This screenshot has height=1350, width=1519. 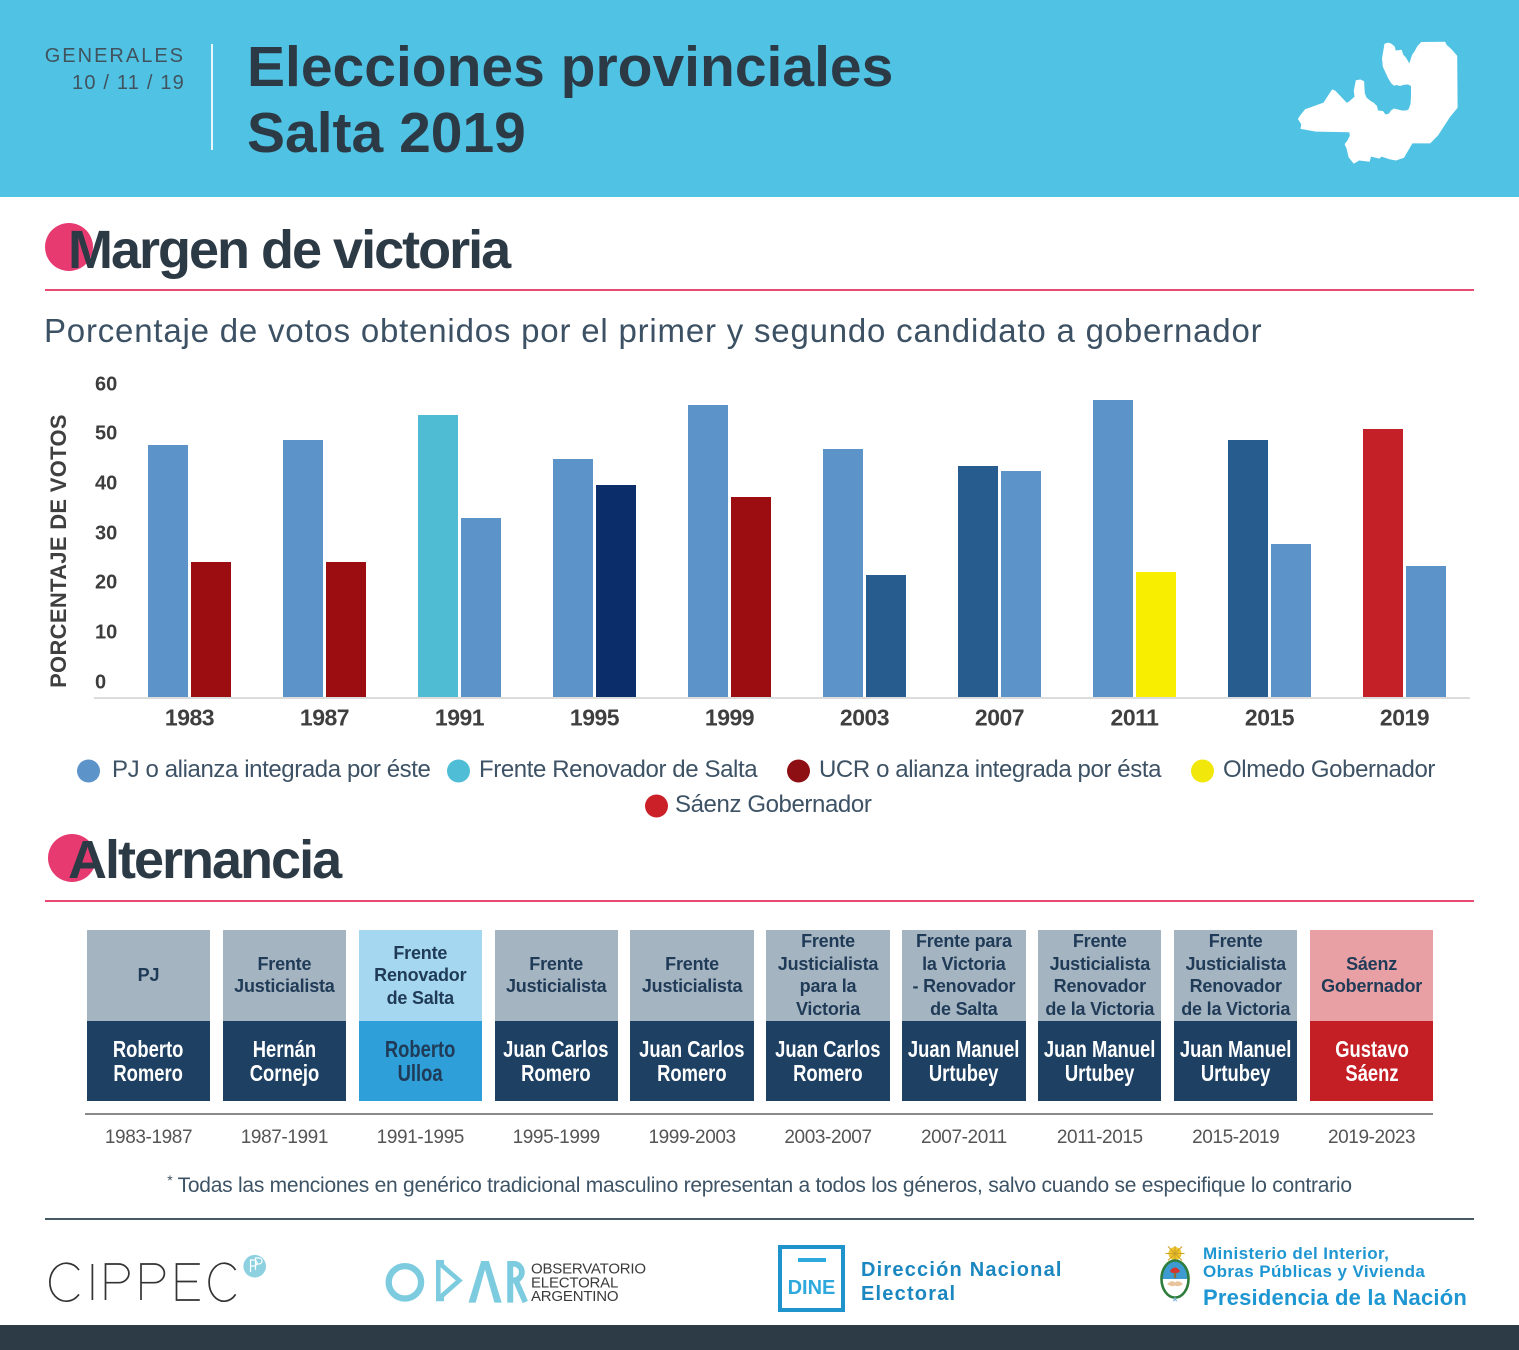 I want to click on svg-text: ARGENTINO, so click(x=574, y=1296).